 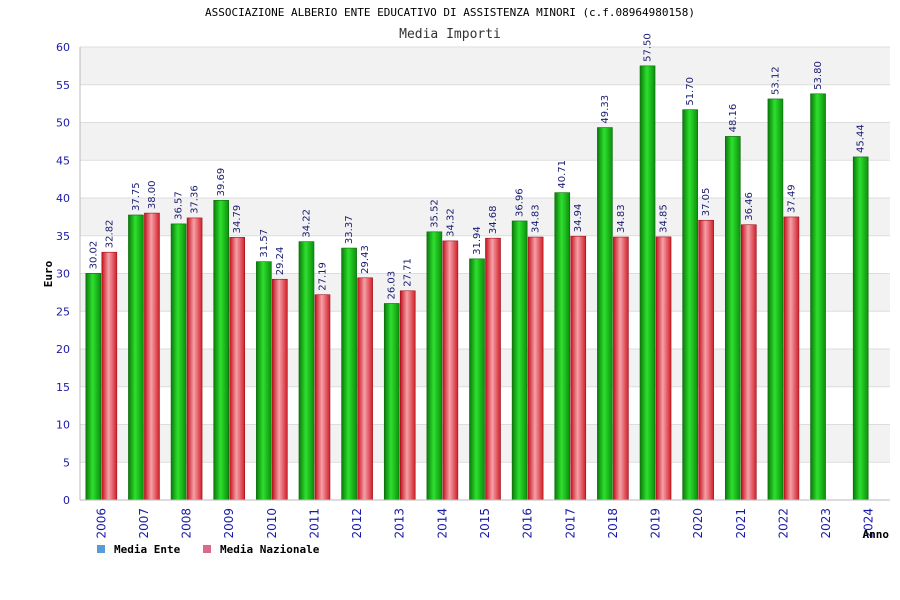 What do you see at coordinates (101, 549) in the screenshot?
I see `legend-swatch-media-ente` at bounding box center [101, 549].